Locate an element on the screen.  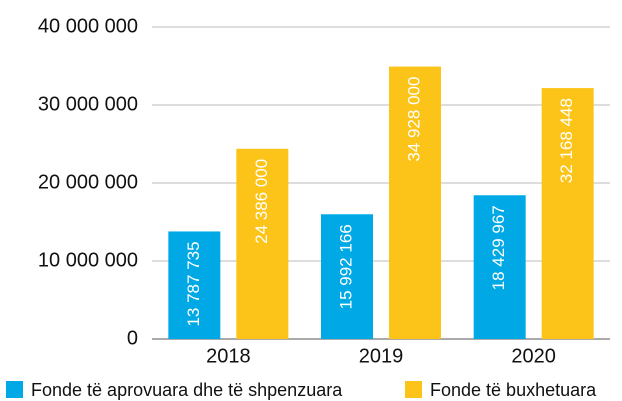
x-tick-label: 2020 is located at coordinates (533, 356).